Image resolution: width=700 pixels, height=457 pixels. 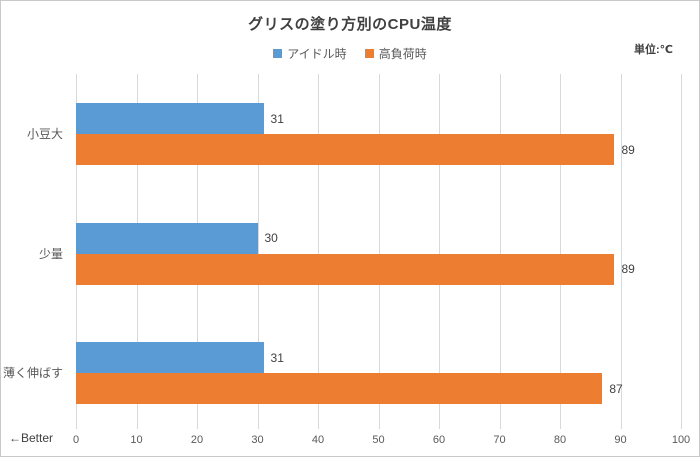 What do you see at coordinates (499, 440) in the screenshot?
I see `x-tick-label: 70` at bounding box center [499, 440].